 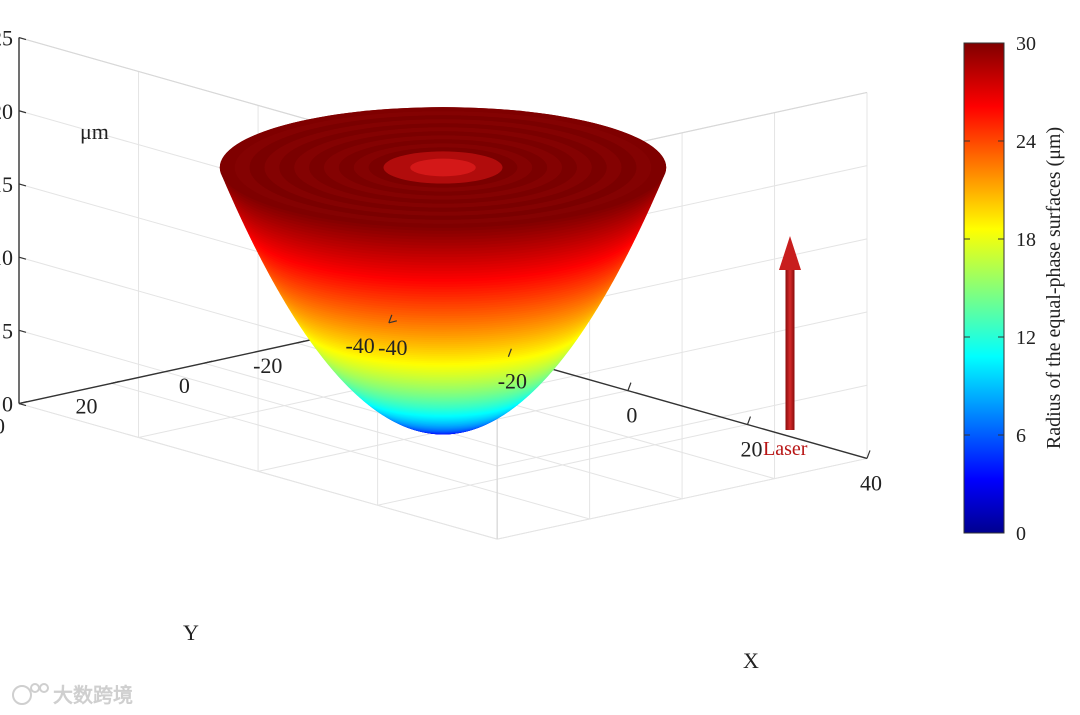 What do you see at coordinates (87, 405) in the screenshot?
I see `y-tick-label: 20` at bounding box center [87, 405].